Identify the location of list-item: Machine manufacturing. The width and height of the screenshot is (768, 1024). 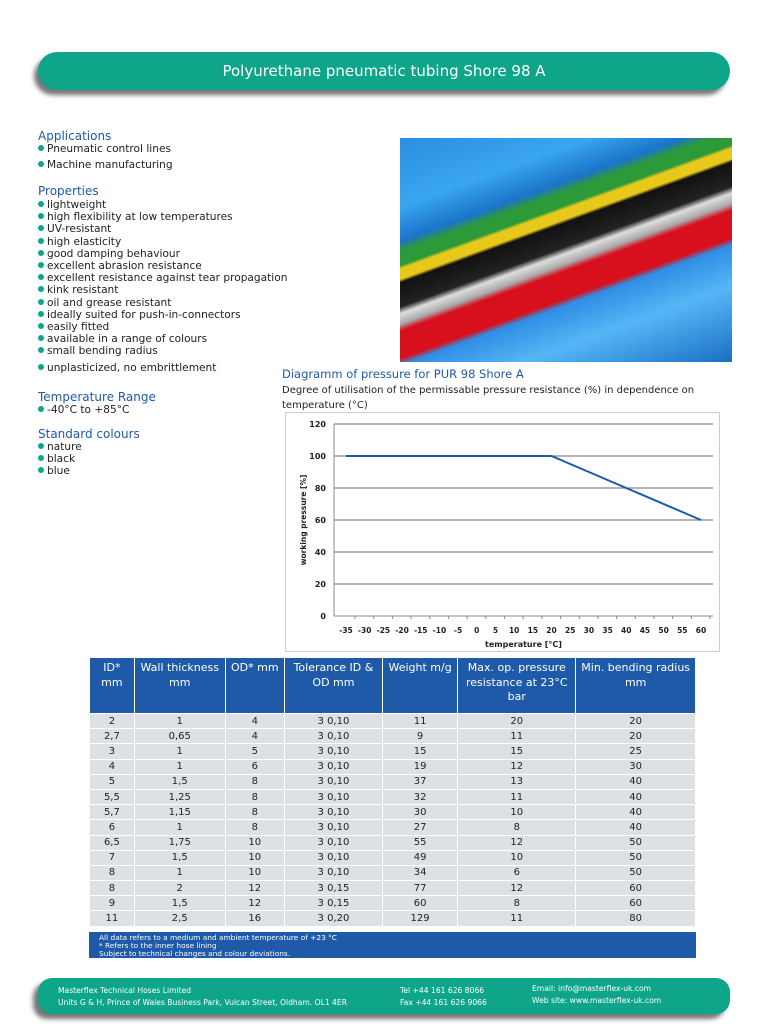
(105, 167).